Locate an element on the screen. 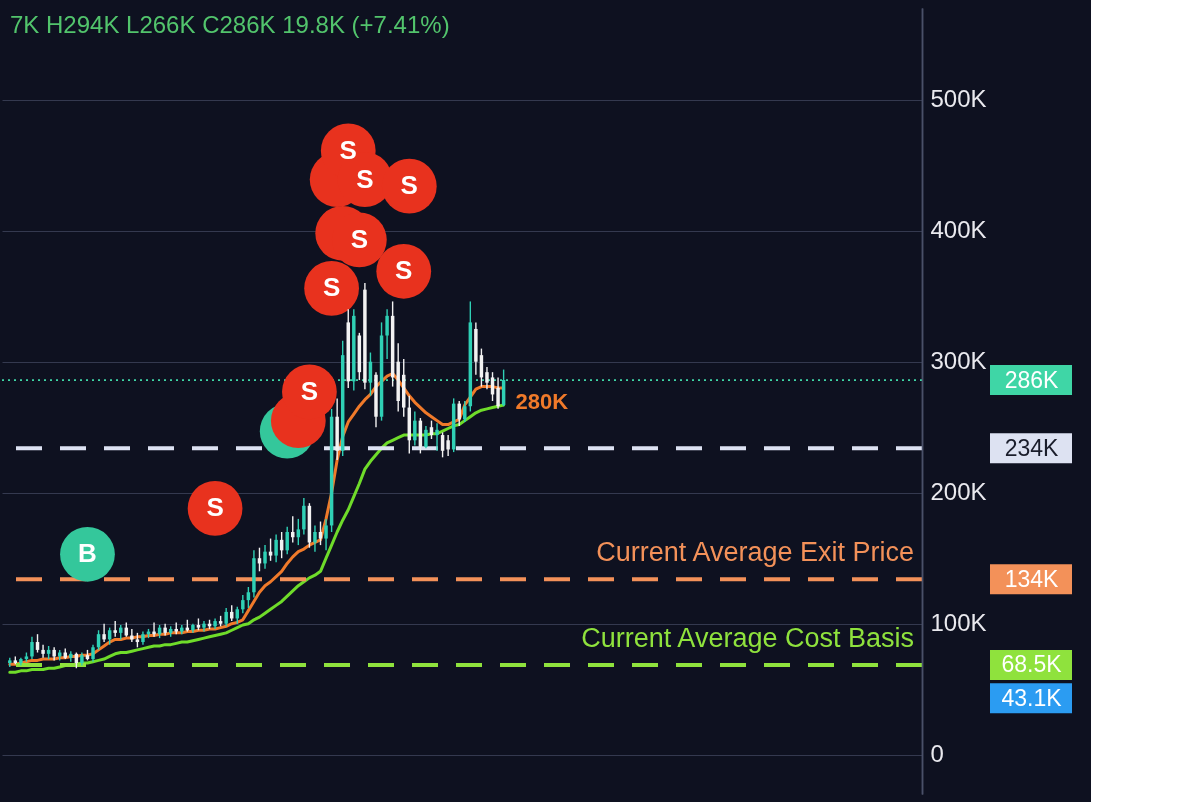 This screenshot has height=802, width=1200. y-tick-label: 400K is located at coordinates (958, 230).